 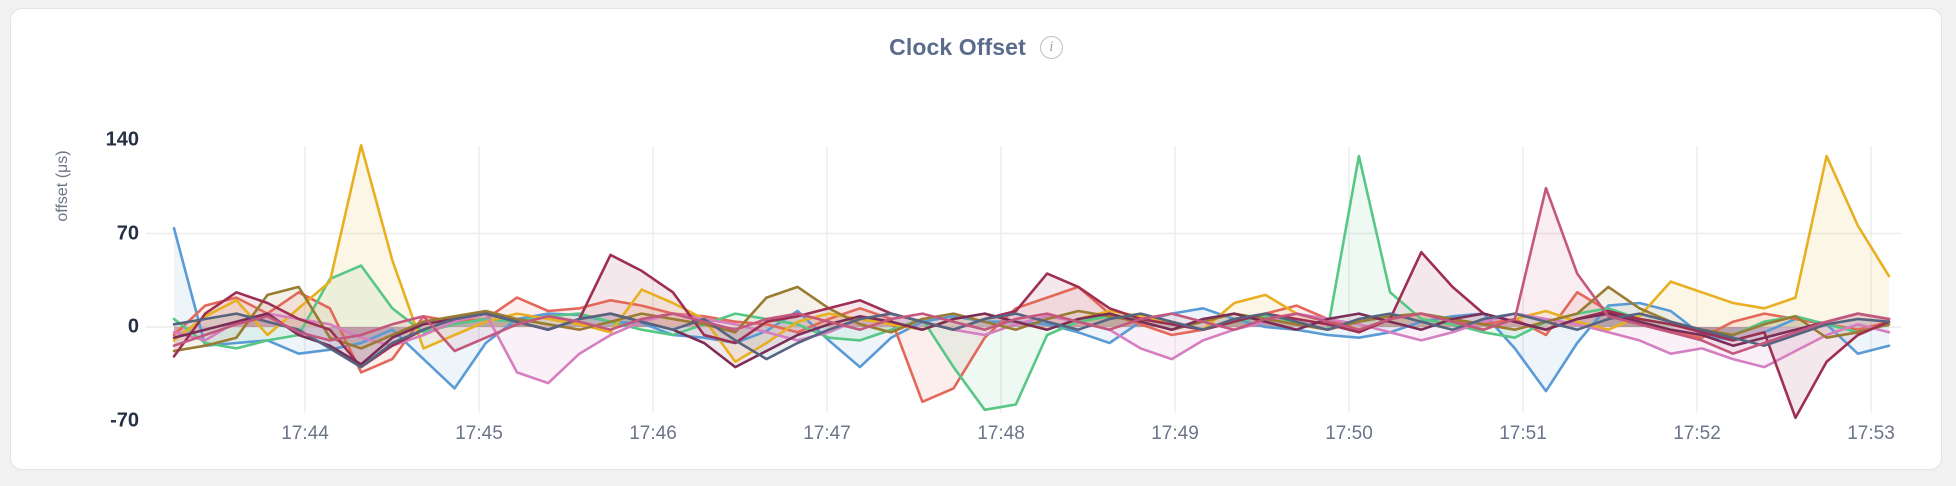 I want to click on x-tick-label: 17:46, so click(x=653, y=433).